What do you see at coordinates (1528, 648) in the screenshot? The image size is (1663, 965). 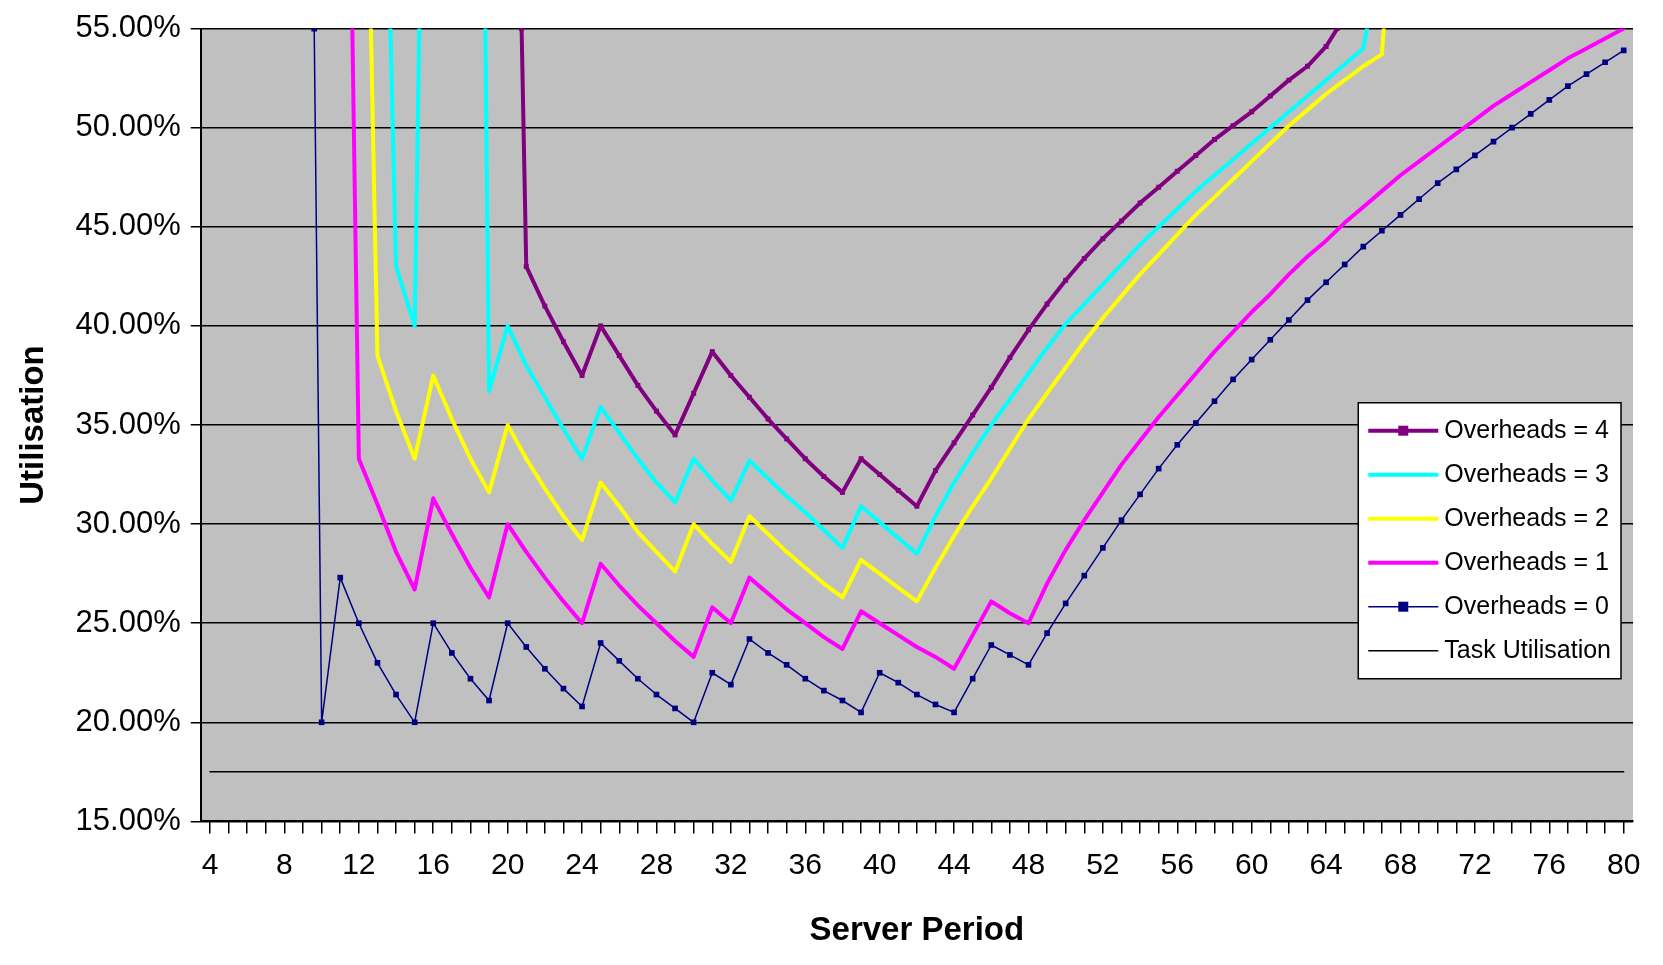 I see `legend-label: Task Utilisation` at bounding box center [1528, 648].